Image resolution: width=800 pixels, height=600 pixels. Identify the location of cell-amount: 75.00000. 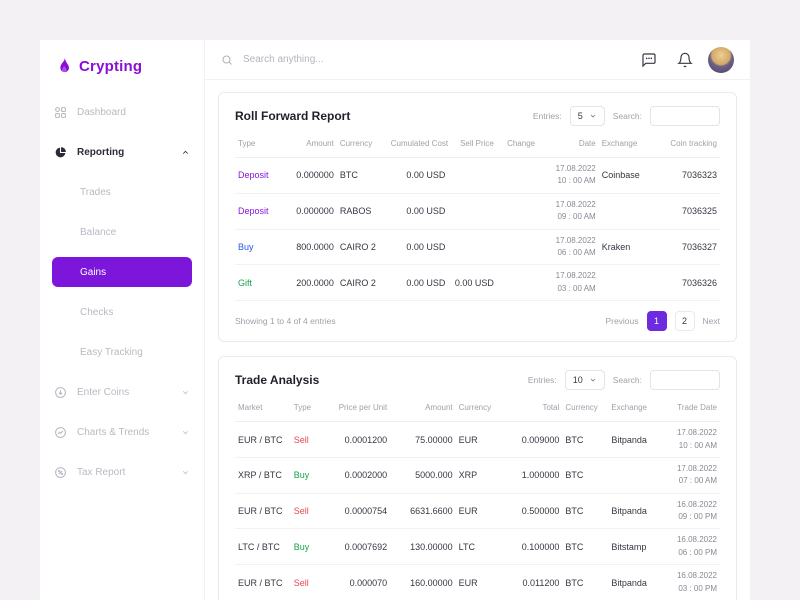
(423, 439).